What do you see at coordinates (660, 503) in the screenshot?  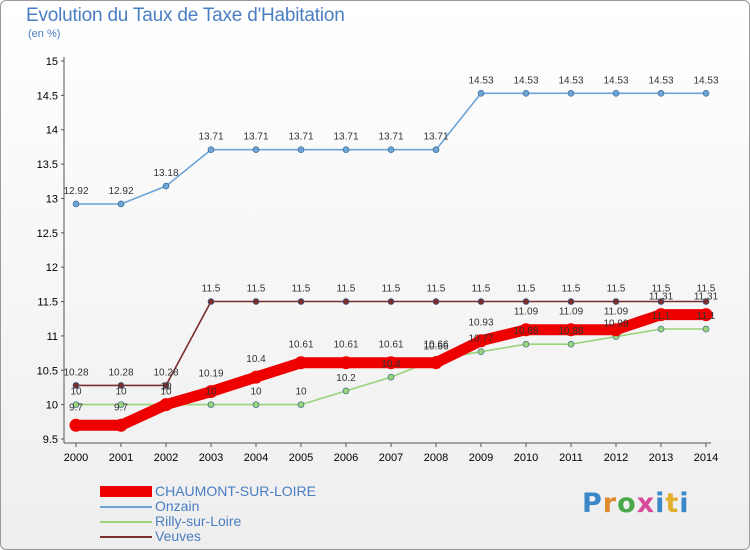 I see `logo-letter: i` at bounding box center [660, 503].